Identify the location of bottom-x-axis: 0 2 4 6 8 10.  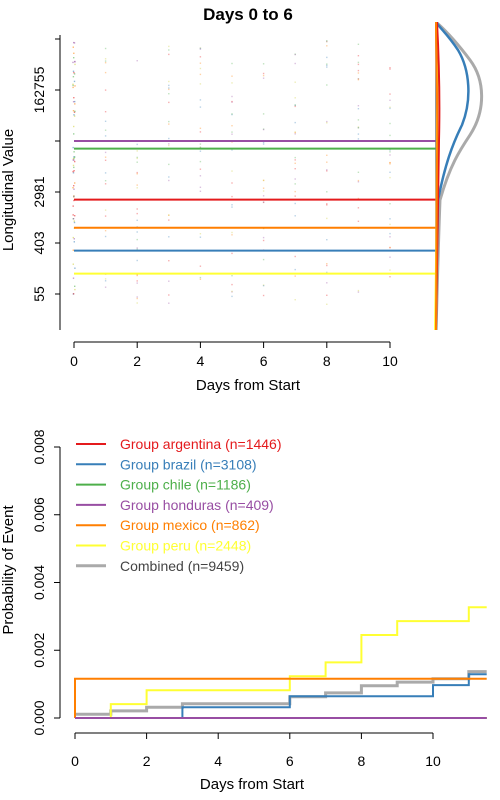
(256, 750).